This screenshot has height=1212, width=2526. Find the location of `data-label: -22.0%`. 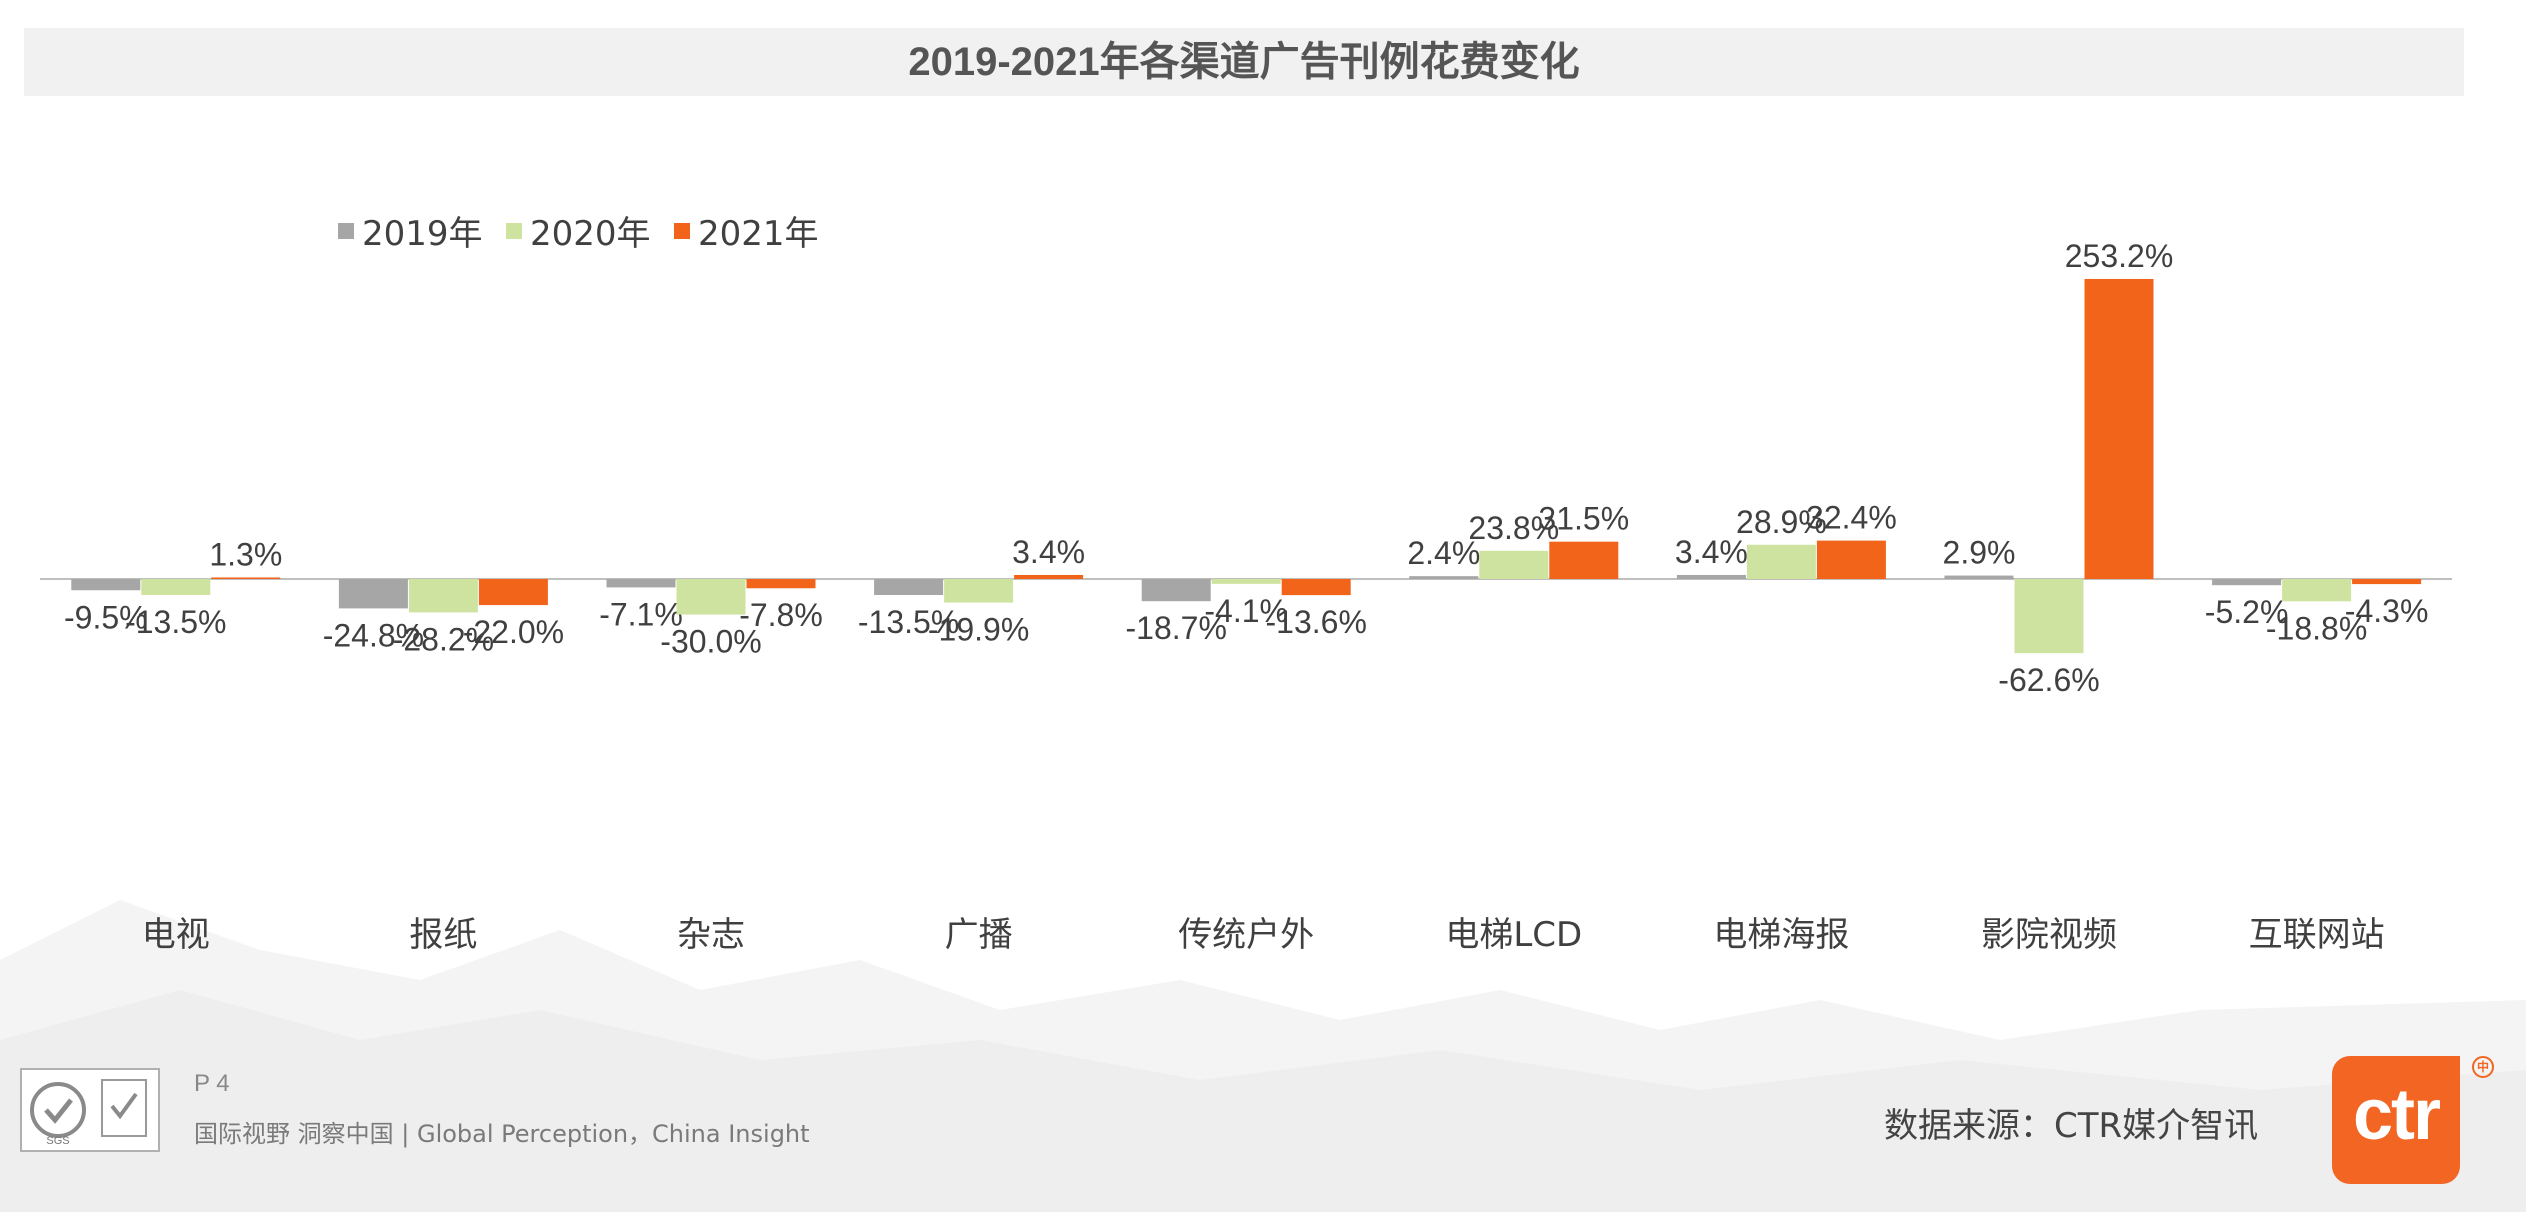

data-label: -22.0% is located at coordinates (513, 632).